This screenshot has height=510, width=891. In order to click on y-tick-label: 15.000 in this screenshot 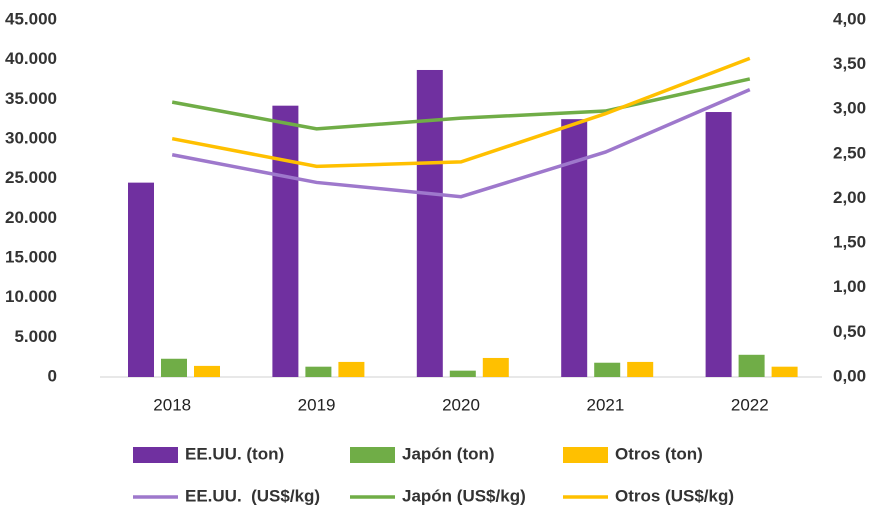, I will do `click(31, 256)`.